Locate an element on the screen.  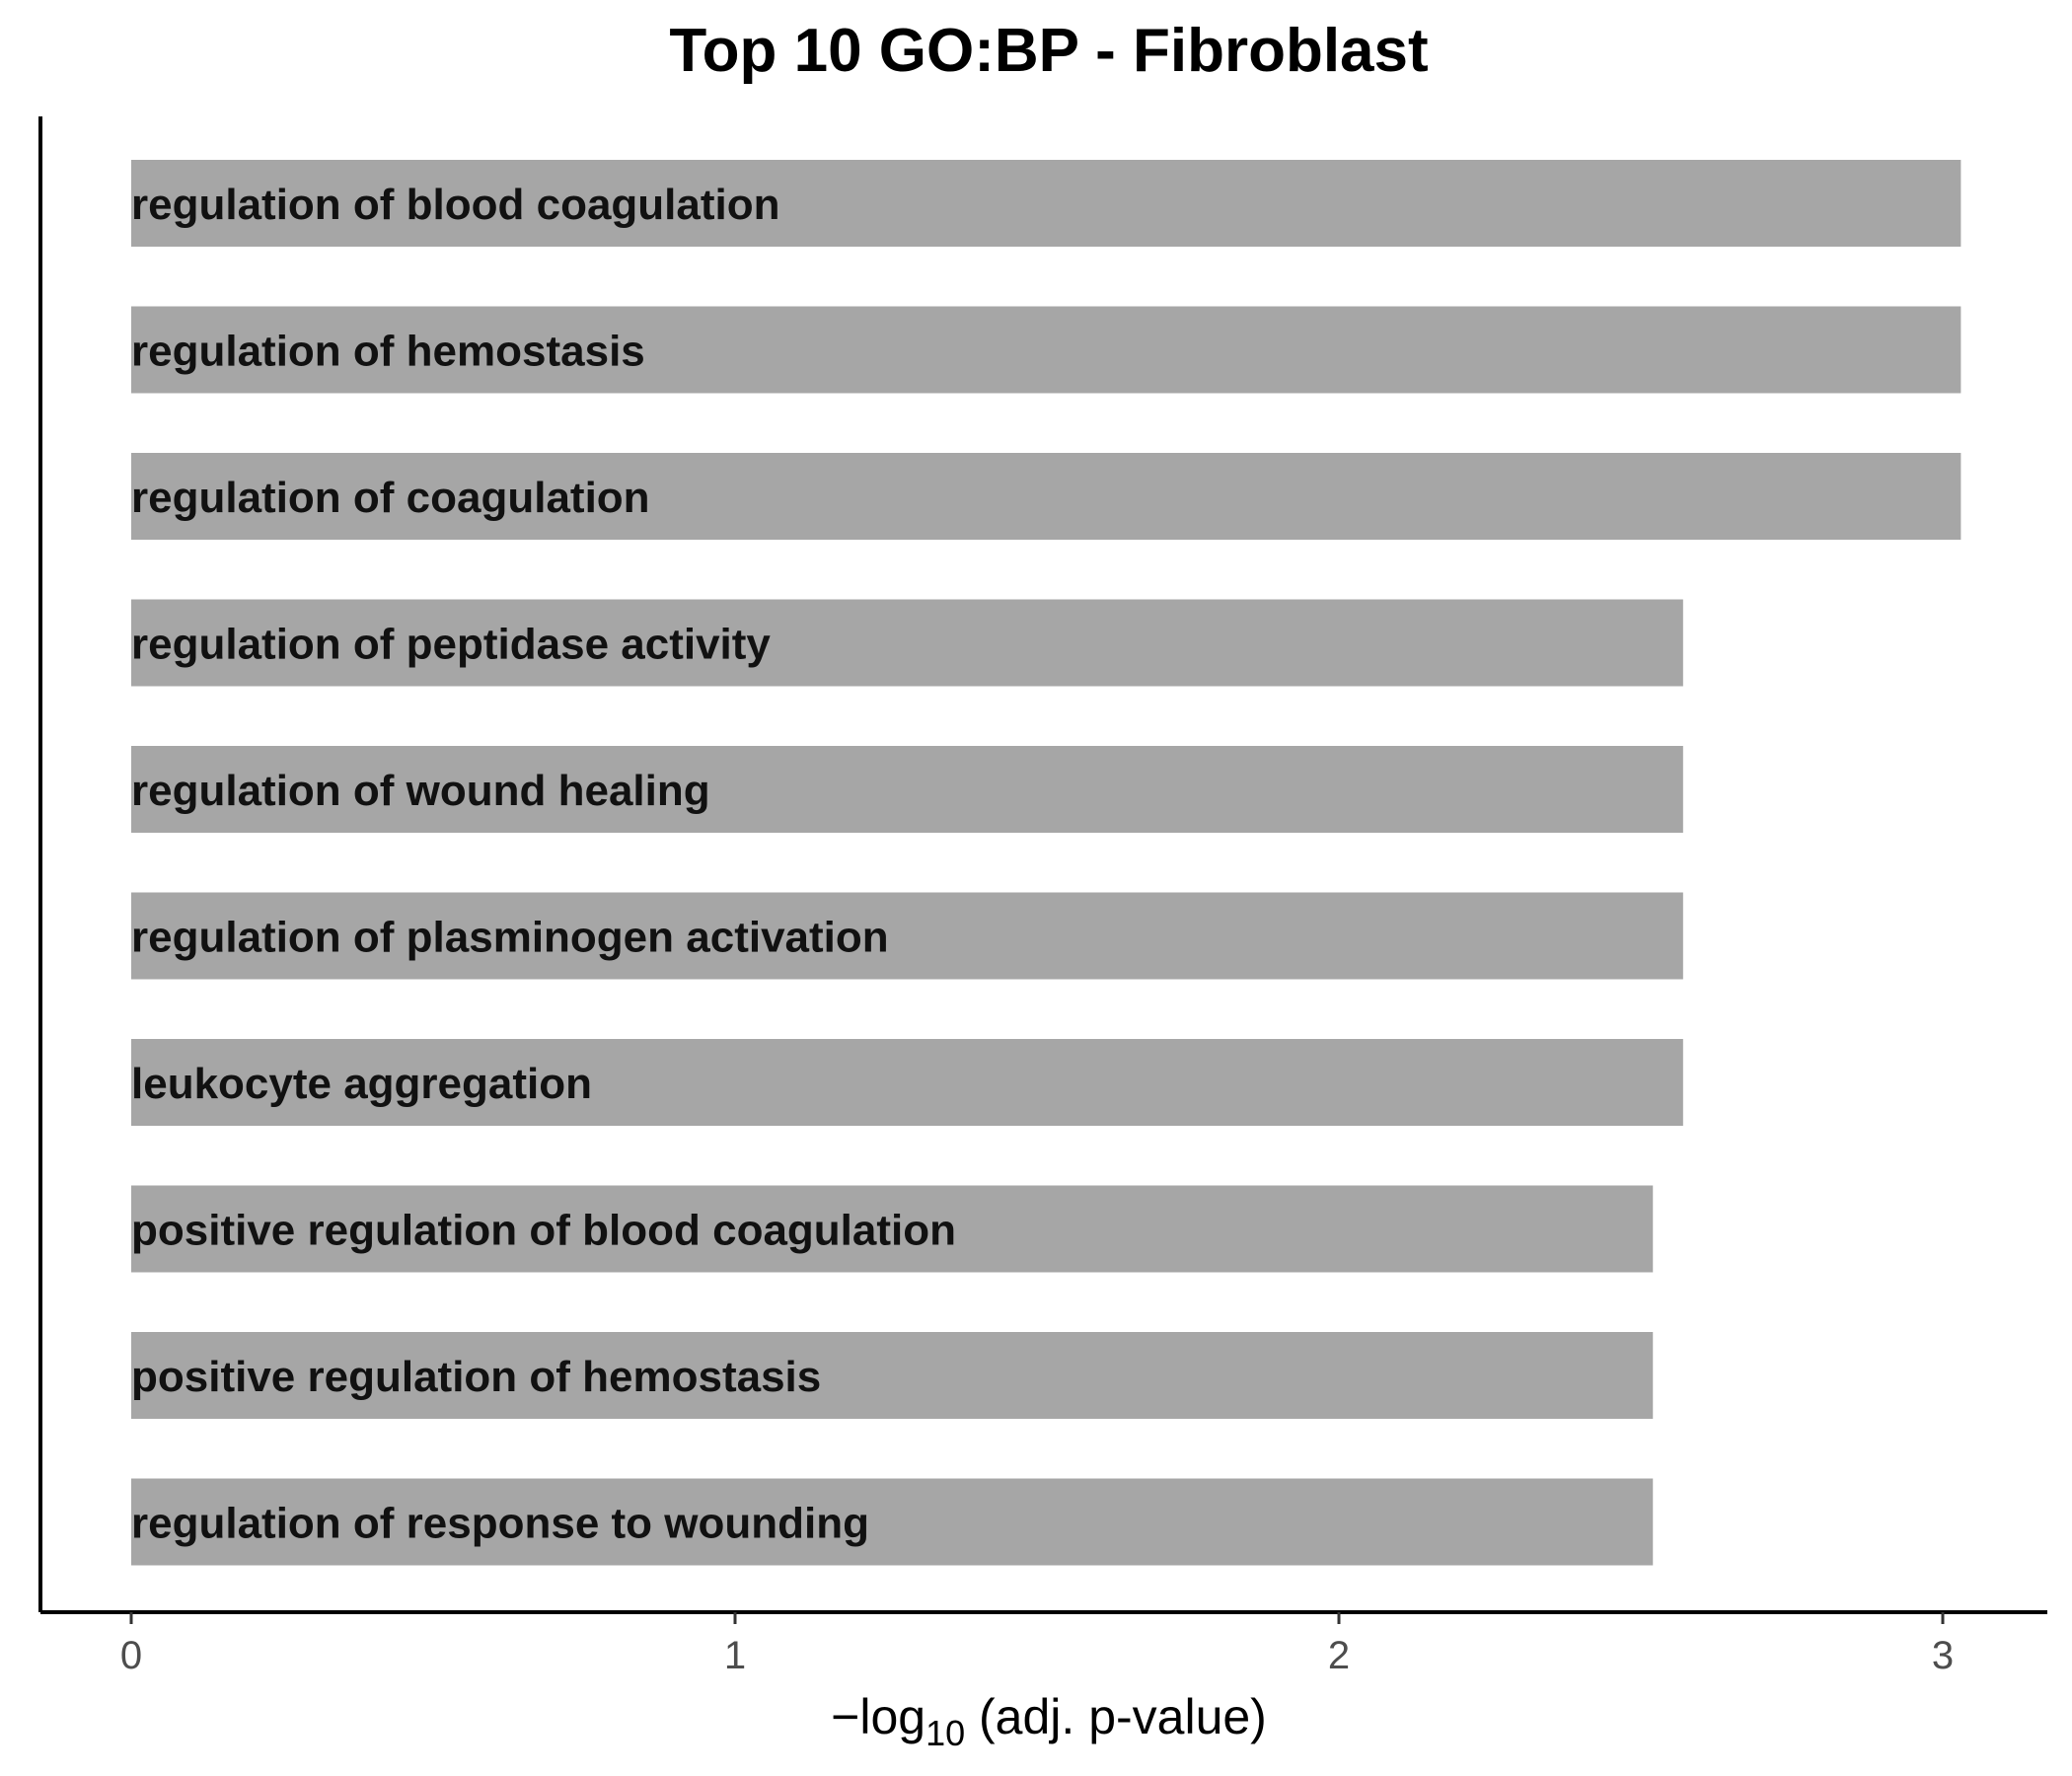
x-axis-title-subscript: 10 is located at coordinates (945, 1733).